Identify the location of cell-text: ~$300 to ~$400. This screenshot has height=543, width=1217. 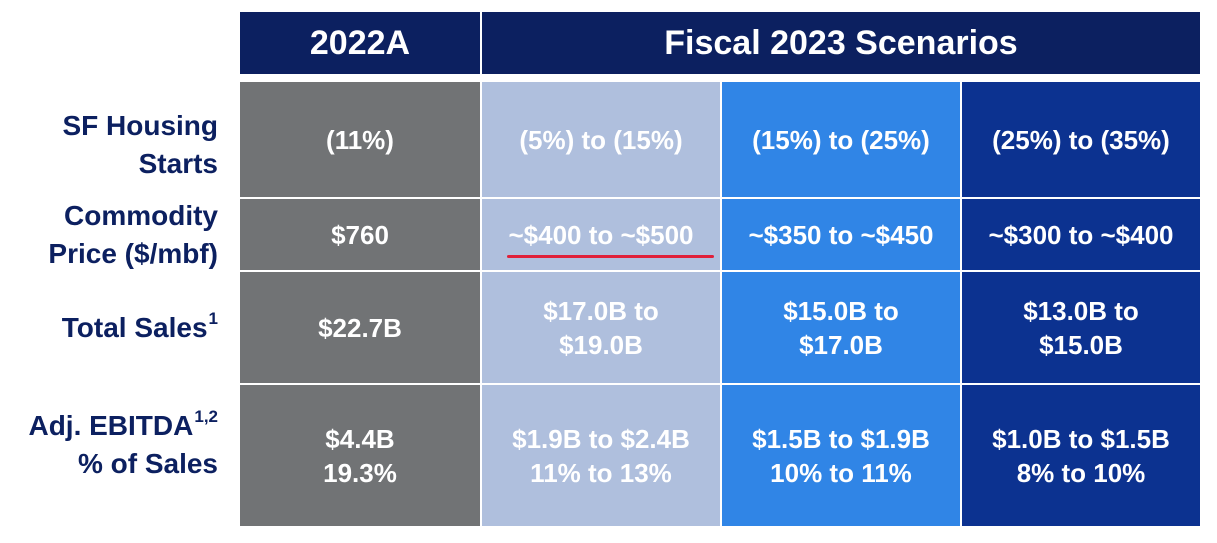
(1081, 234).